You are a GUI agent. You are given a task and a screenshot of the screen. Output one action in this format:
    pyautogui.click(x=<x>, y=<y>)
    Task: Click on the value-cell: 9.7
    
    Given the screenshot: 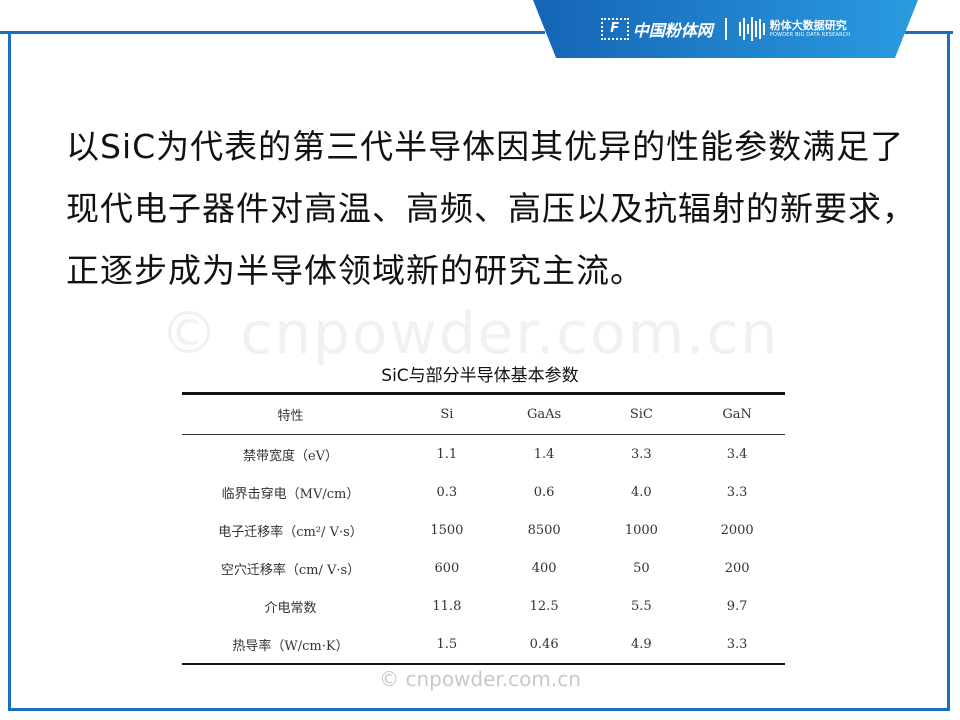 What is the action you would take?
    pyautogui.click(x=737, y=606)
    